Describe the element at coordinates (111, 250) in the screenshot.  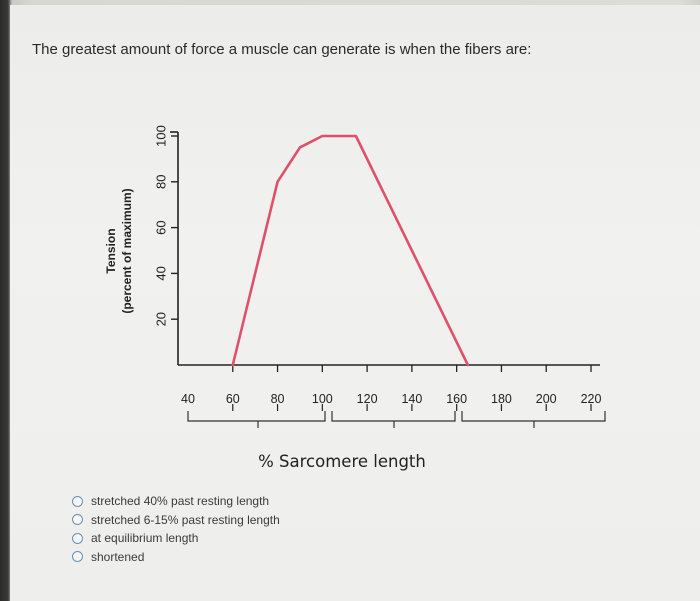
I see `y-axis-title-line1: Tension` at that location.